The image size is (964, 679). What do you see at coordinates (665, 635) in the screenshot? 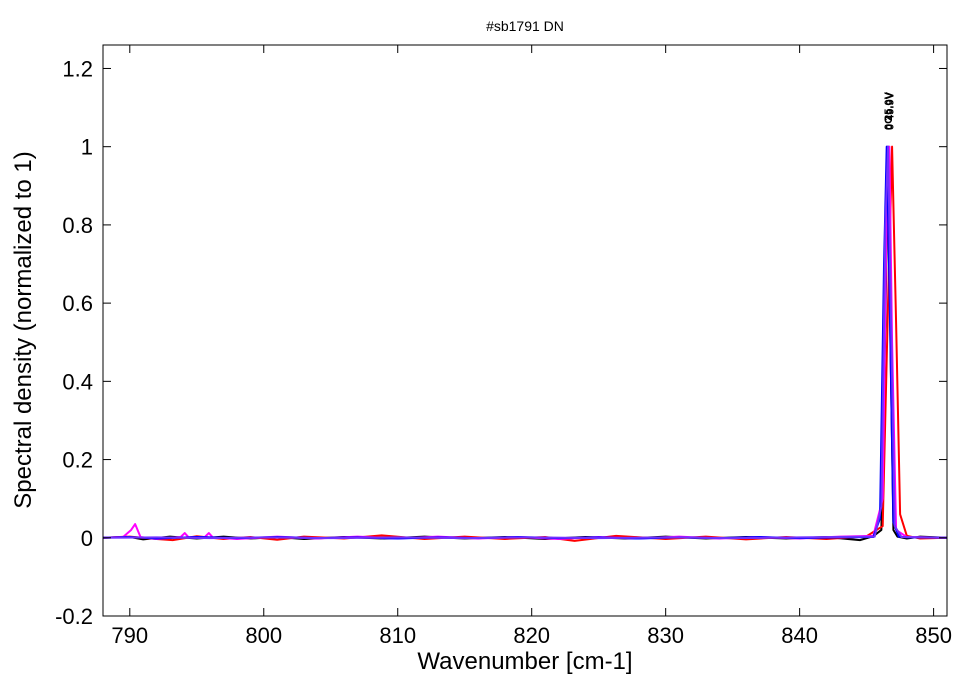
I see `x-tick-label: 830` at bounding box center [665, 635].